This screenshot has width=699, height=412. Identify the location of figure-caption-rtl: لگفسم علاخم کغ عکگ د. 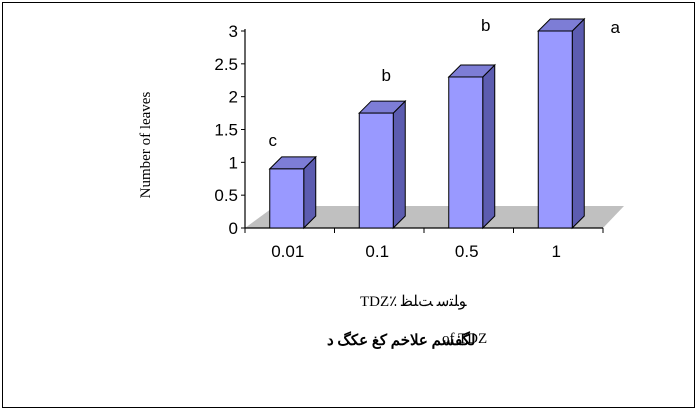
(401, 341).